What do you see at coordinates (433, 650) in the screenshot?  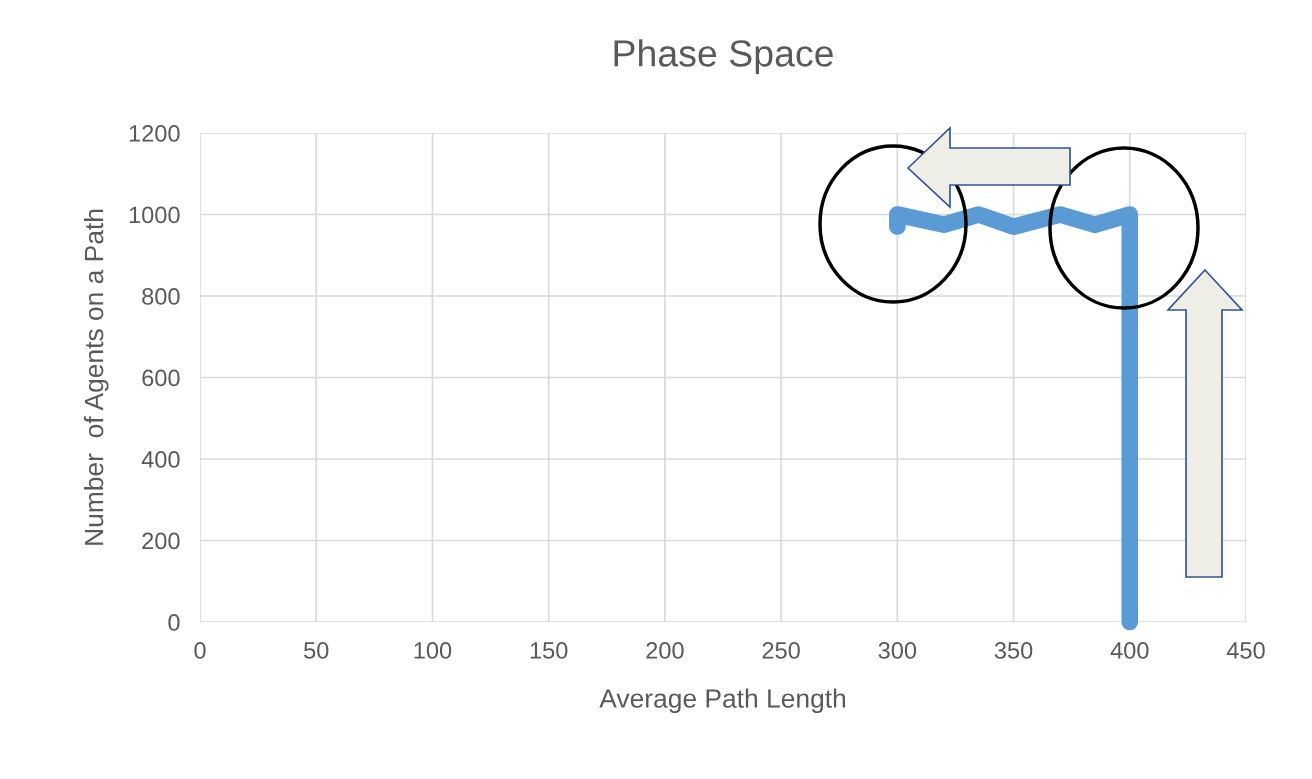 I see `x-tick-label: 100` at bounding box center [433, 650].